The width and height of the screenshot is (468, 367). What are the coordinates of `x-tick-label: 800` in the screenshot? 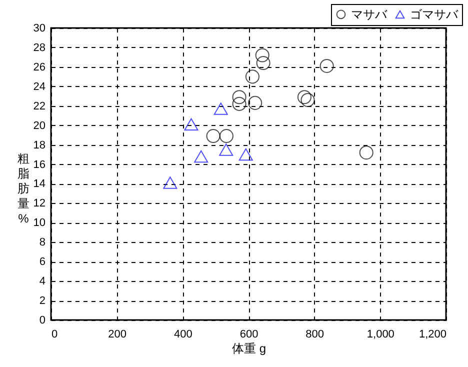 It's located at (315, 334).